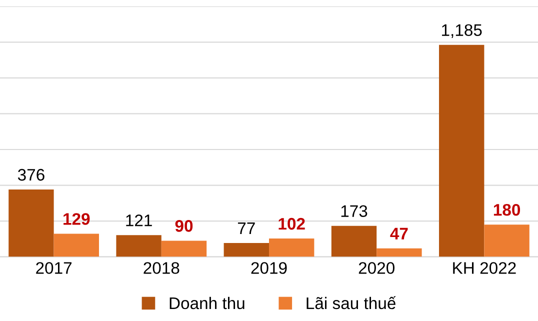 This screenshot has width=538, height=321. Describe the element at coordinates (31, 174) in the screenshot. I see `data-label: 376` at that location.